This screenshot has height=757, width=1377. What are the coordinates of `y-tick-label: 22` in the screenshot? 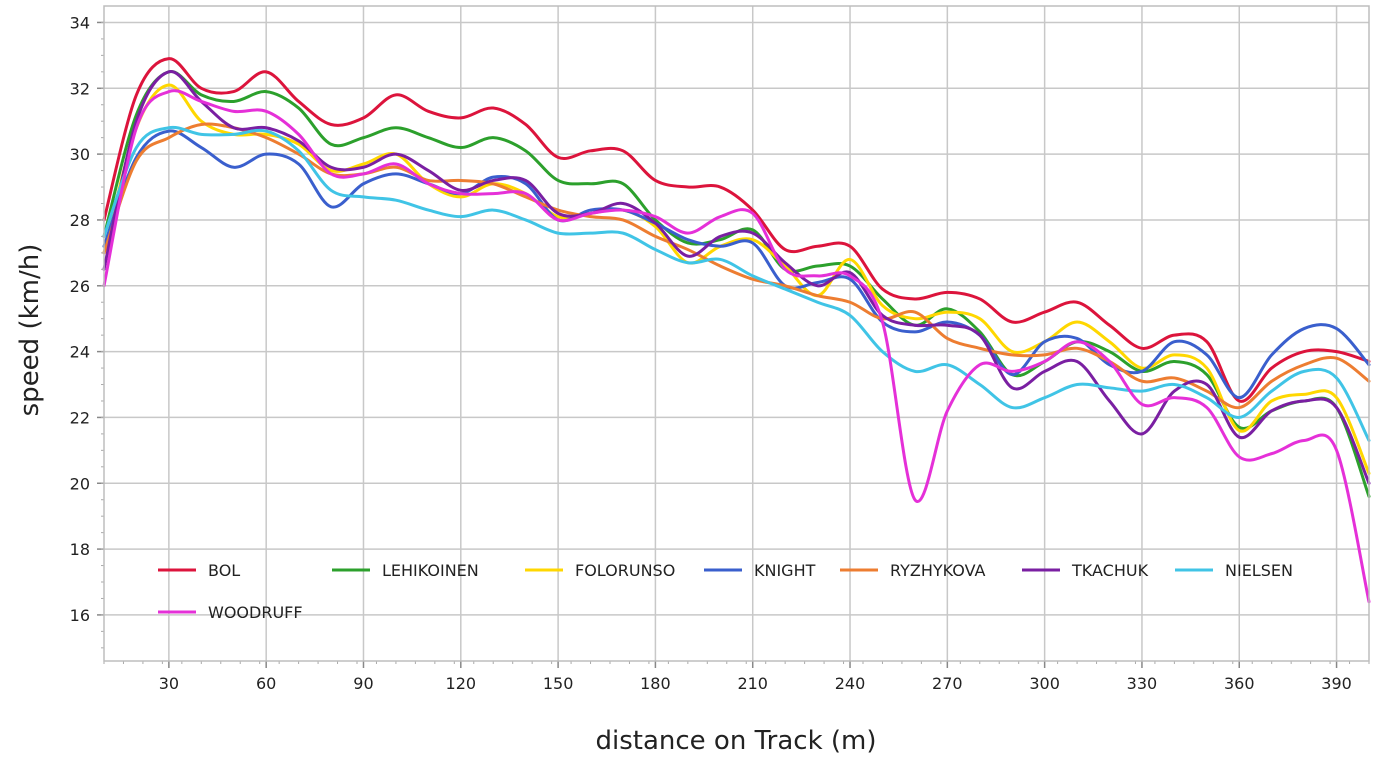 It's located at (80, 417).